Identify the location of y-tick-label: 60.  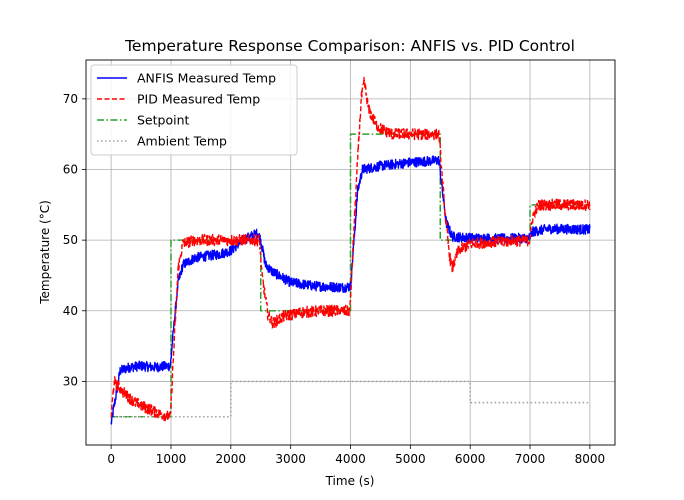
(70, 169).